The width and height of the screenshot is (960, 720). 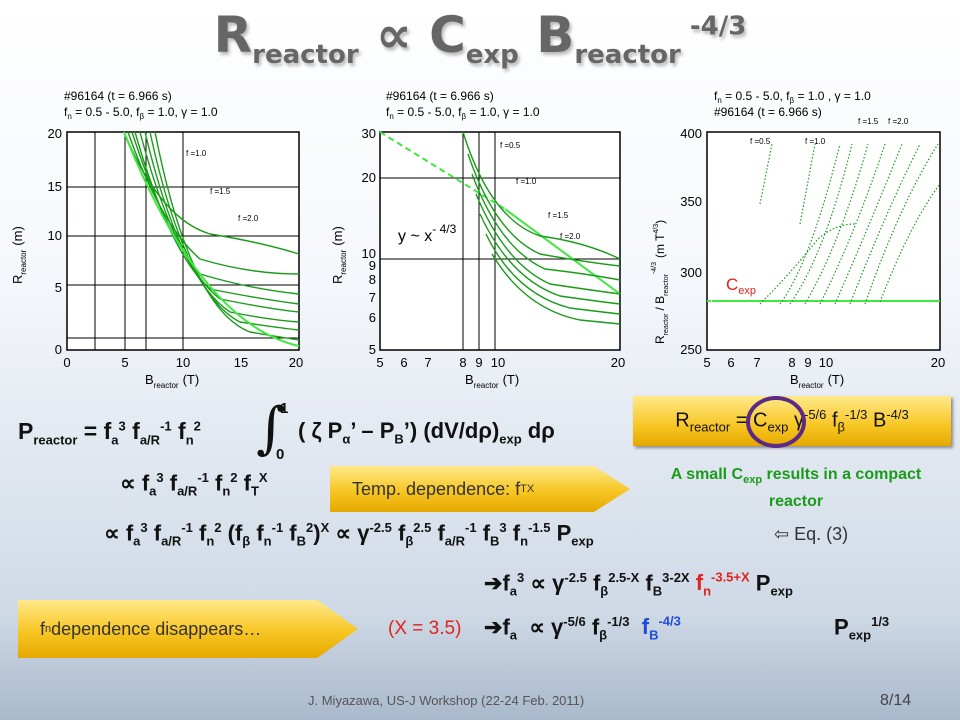 I want to click on chart3-cexp-label: Cexp, so click(x=741, y=286).